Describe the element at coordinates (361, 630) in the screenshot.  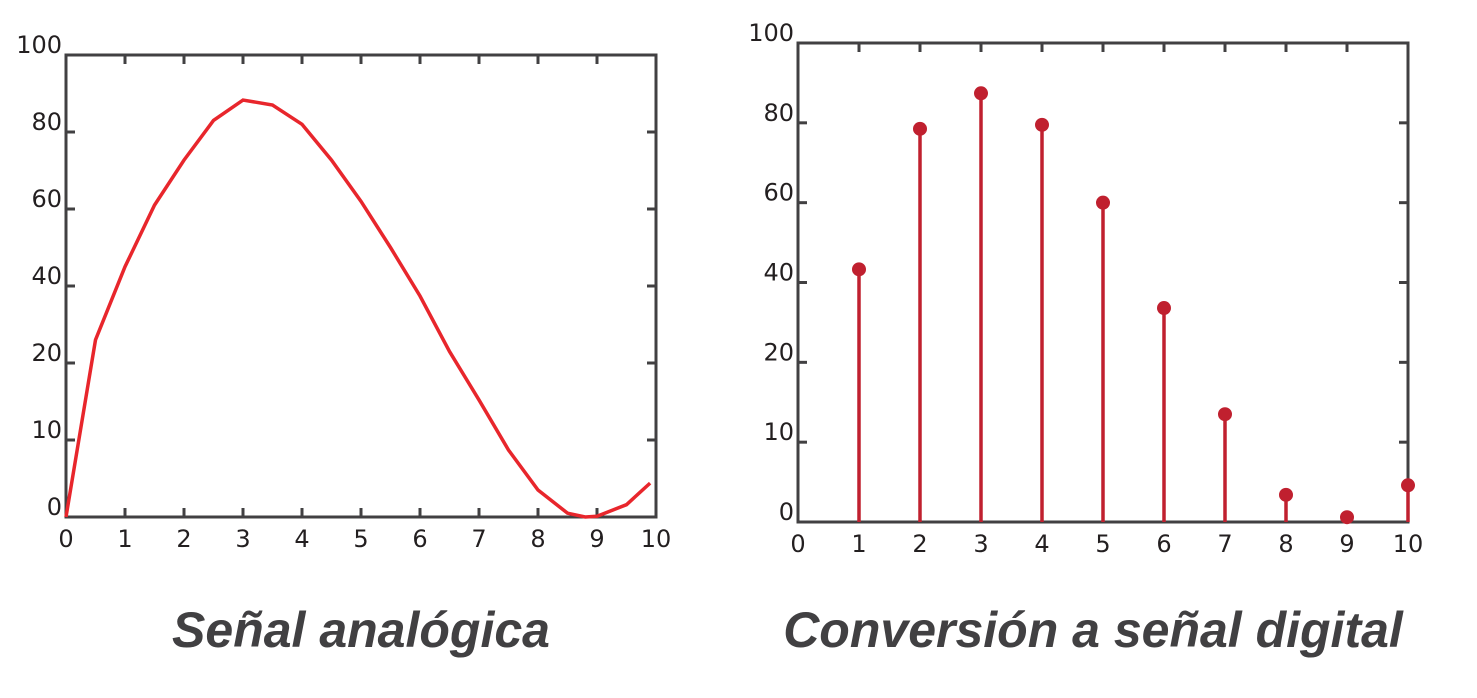
I see `chart-title: Señal analógica` at that location.